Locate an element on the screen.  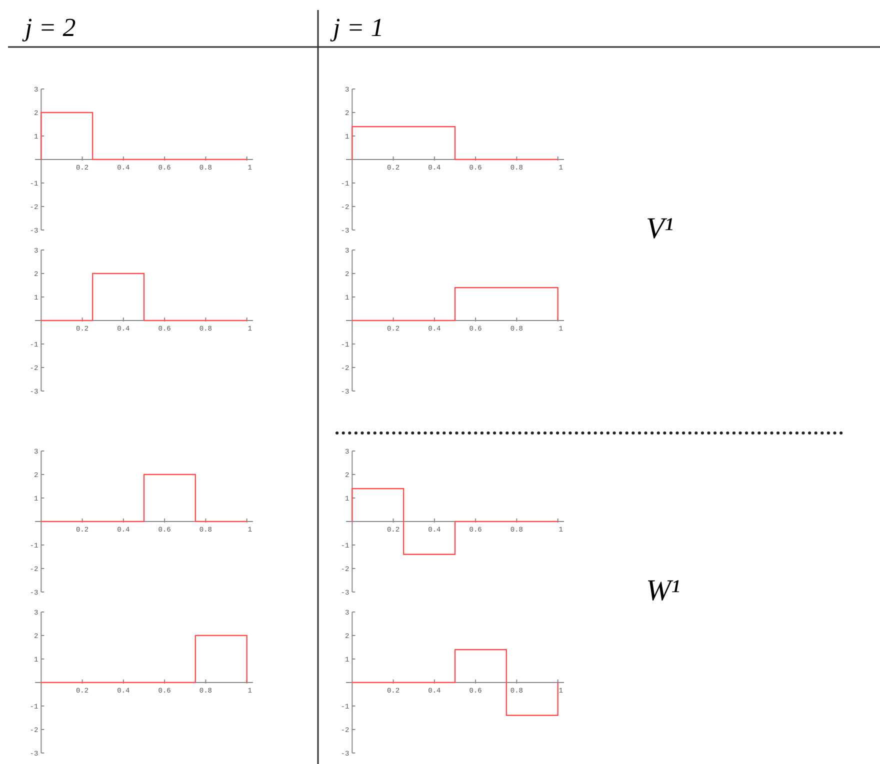
text: V¹ is located at coordinates (660, 228).